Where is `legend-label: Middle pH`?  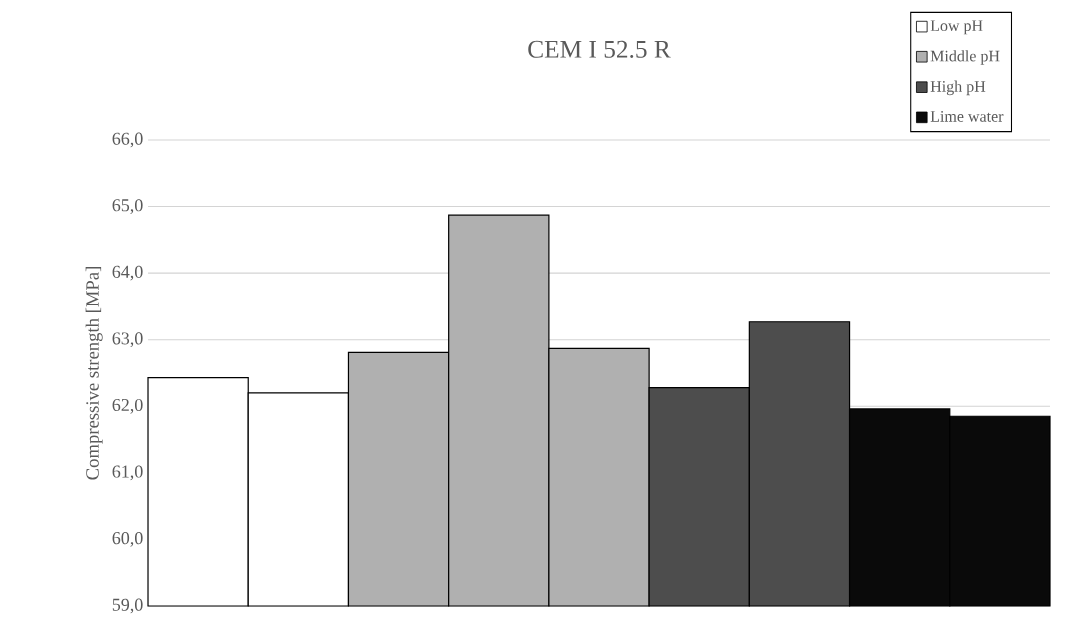
legend-label: Middle pH is located at coordinates (965, 57).